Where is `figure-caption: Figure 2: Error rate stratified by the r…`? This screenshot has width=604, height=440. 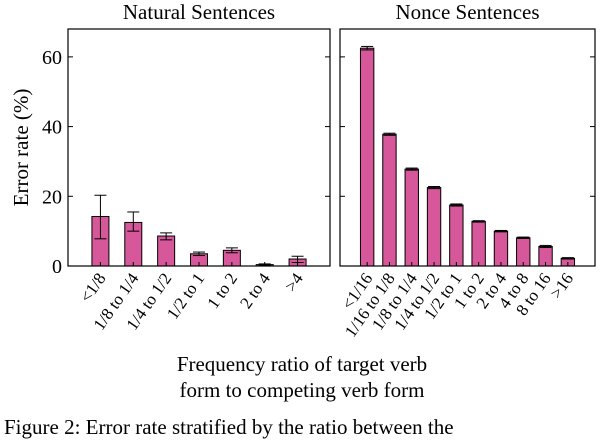 figure-caption: Figure 2: Error rate stratified by the r… is located at coordinates (229, 427).